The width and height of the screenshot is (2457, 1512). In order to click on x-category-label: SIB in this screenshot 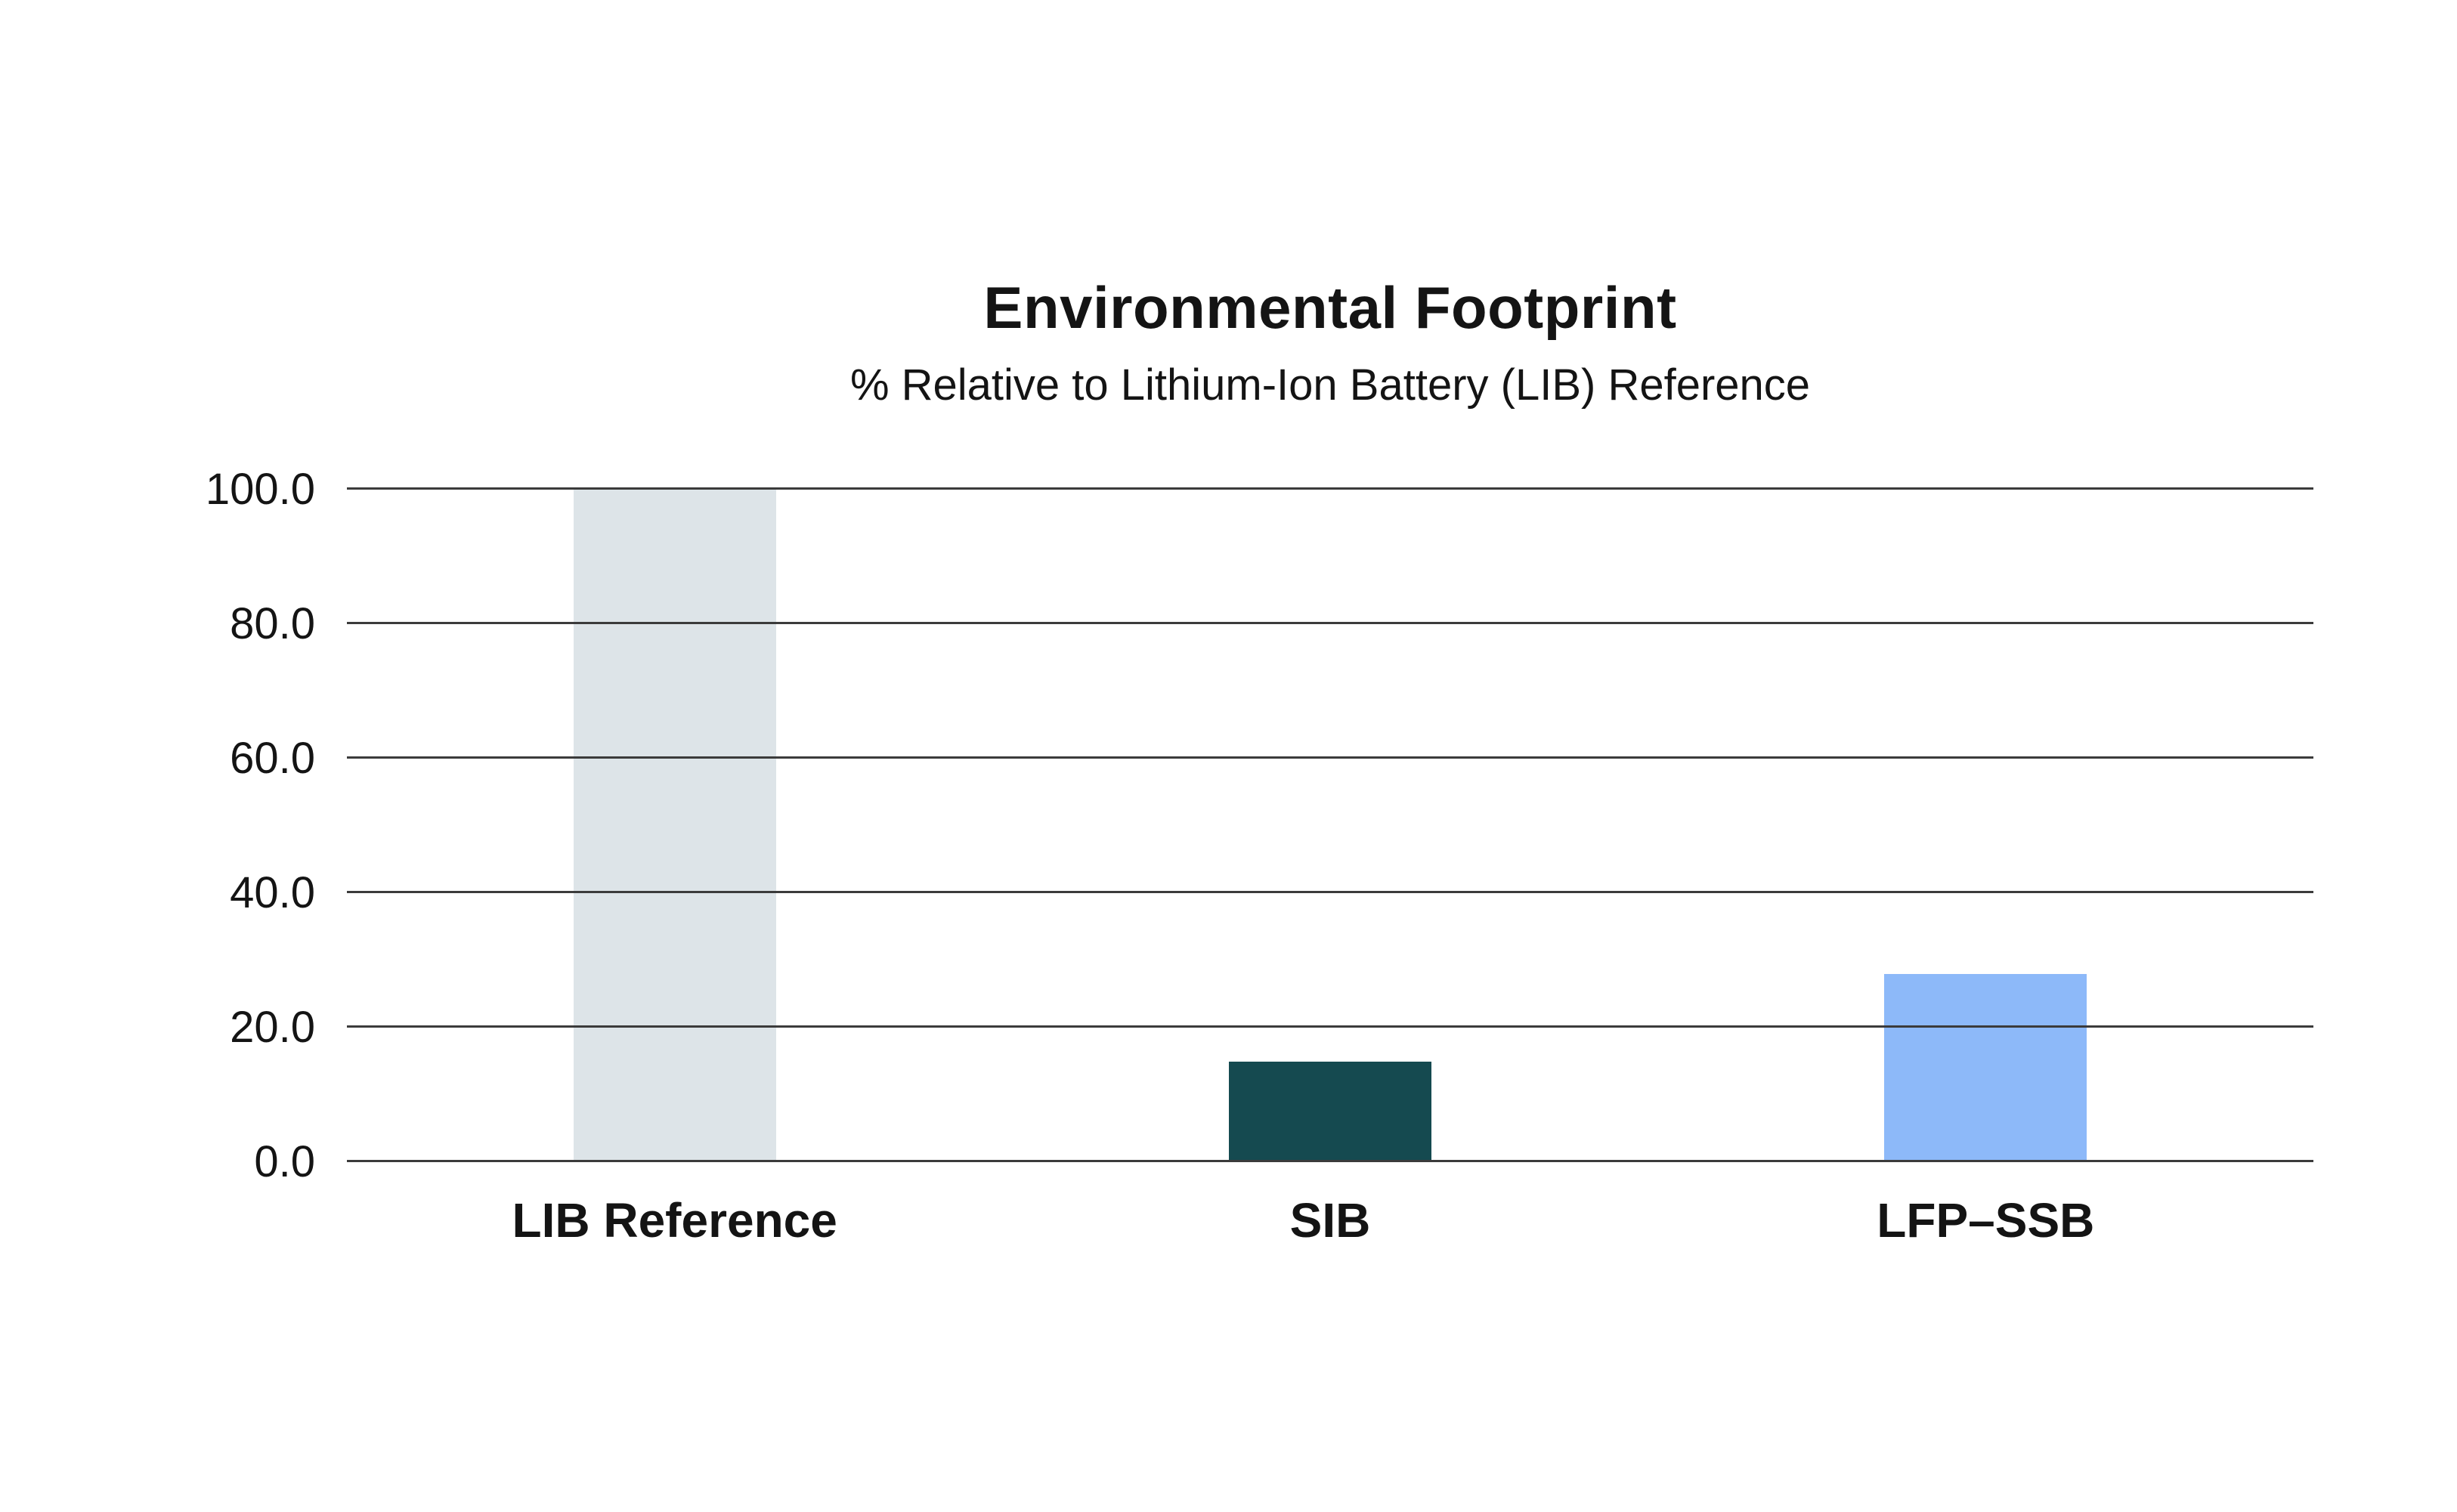, I will do `click(1330, 1220)`.